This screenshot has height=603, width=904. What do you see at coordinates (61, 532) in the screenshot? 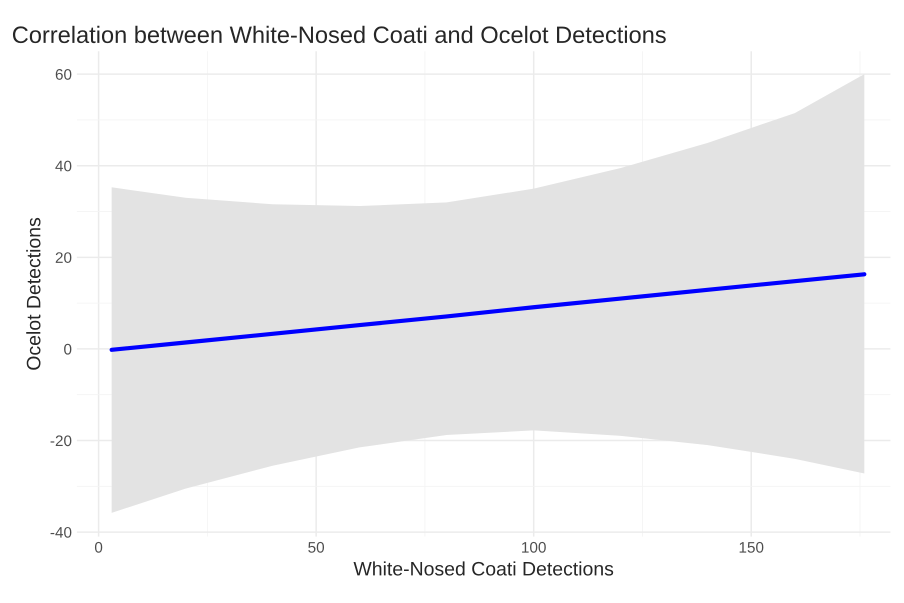
I see `y-tick-label: -40` at bounding box center [61, 532].